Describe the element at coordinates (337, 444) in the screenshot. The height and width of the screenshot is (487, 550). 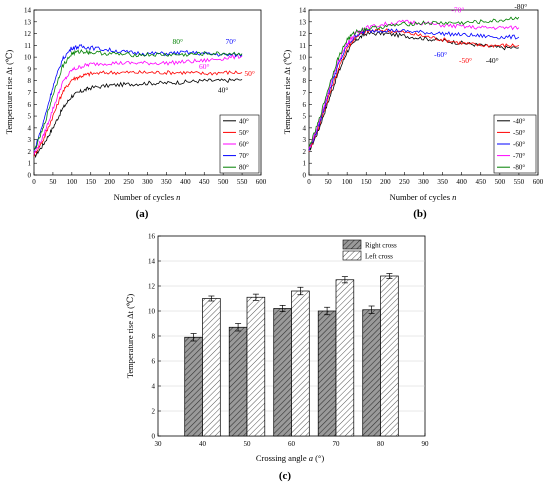
I see `x-tick-label: 70` at that location.